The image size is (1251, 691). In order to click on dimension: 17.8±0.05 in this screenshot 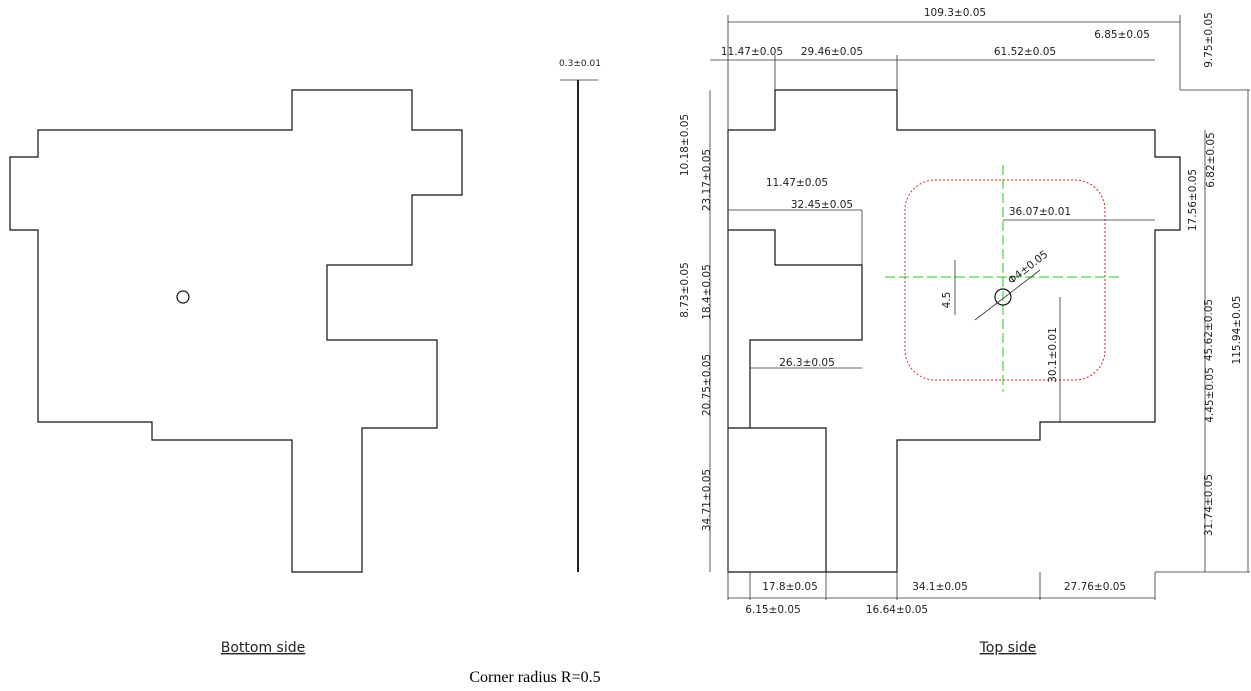, I will do `click(790, 587)`.